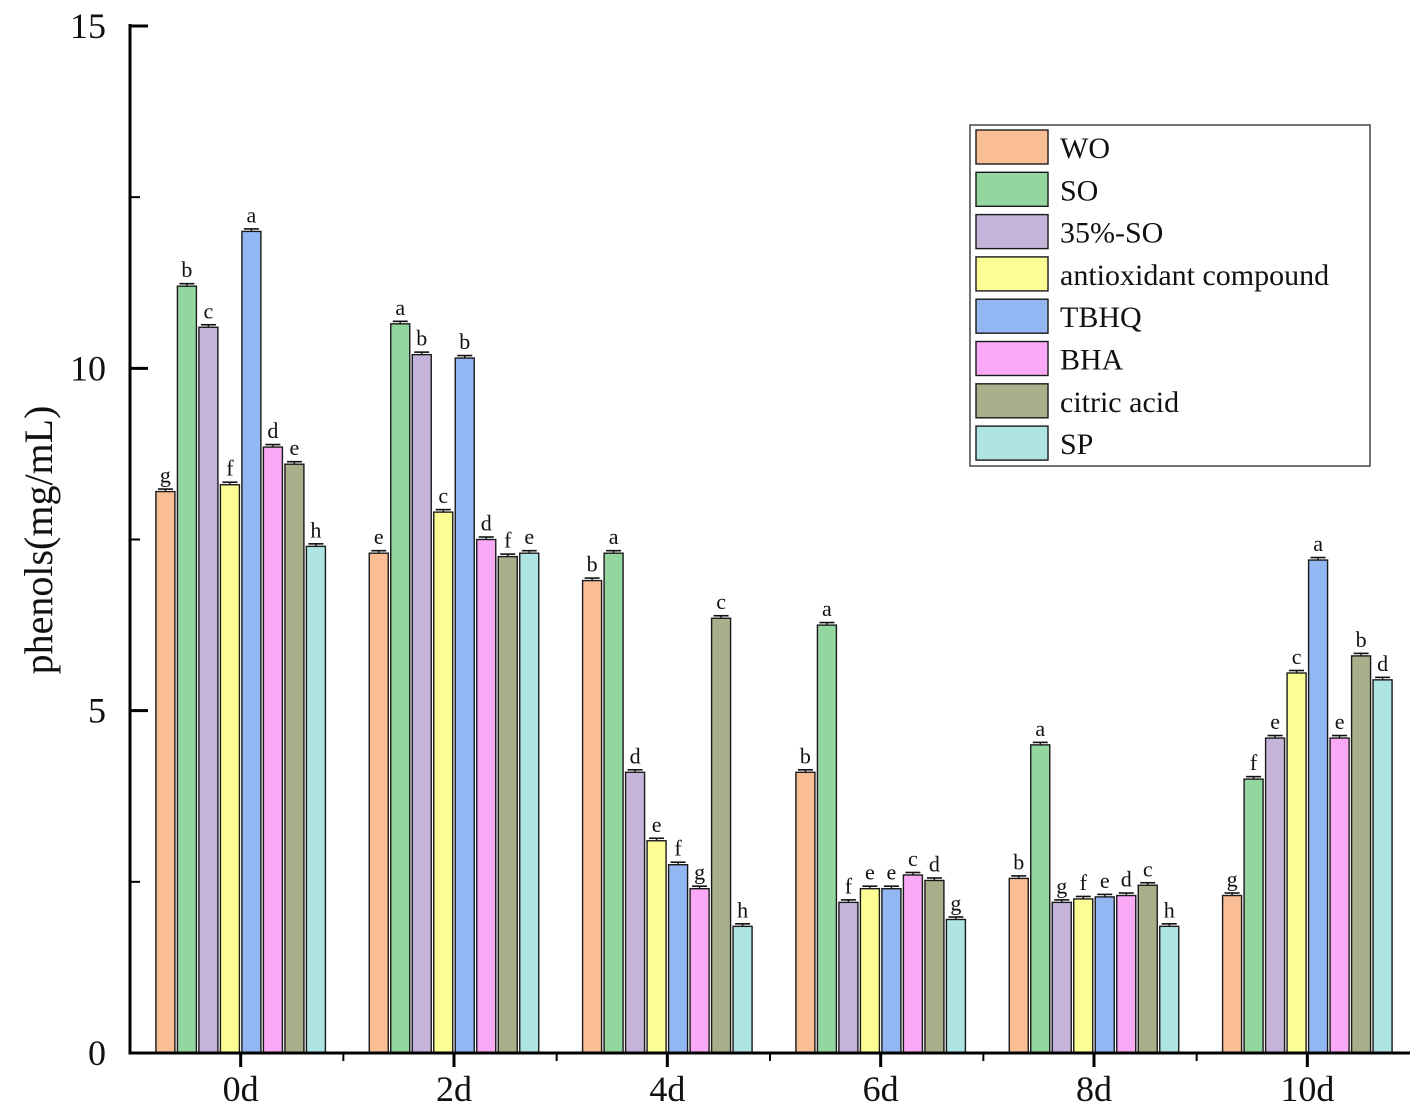 The image size is (1418, 1118). I want to click on y-tick-label: 10, so click(88, 368).